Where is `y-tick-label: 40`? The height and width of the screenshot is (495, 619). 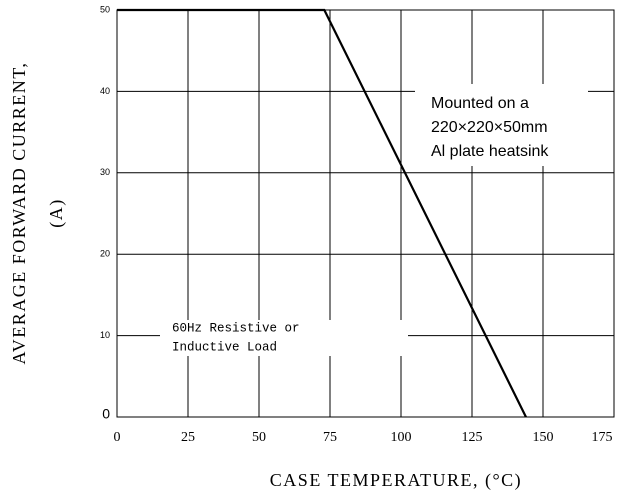
y-tick-label: 40 is located at coordinates (105, 91).